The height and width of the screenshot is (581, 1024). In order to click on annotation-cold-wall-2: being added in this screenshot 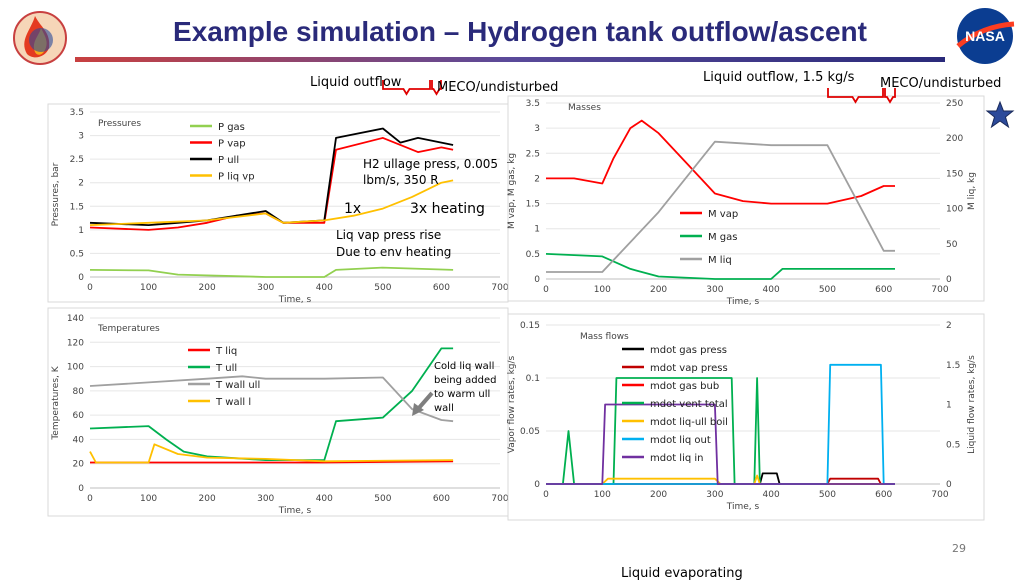, I will do `click(465, 380)`.